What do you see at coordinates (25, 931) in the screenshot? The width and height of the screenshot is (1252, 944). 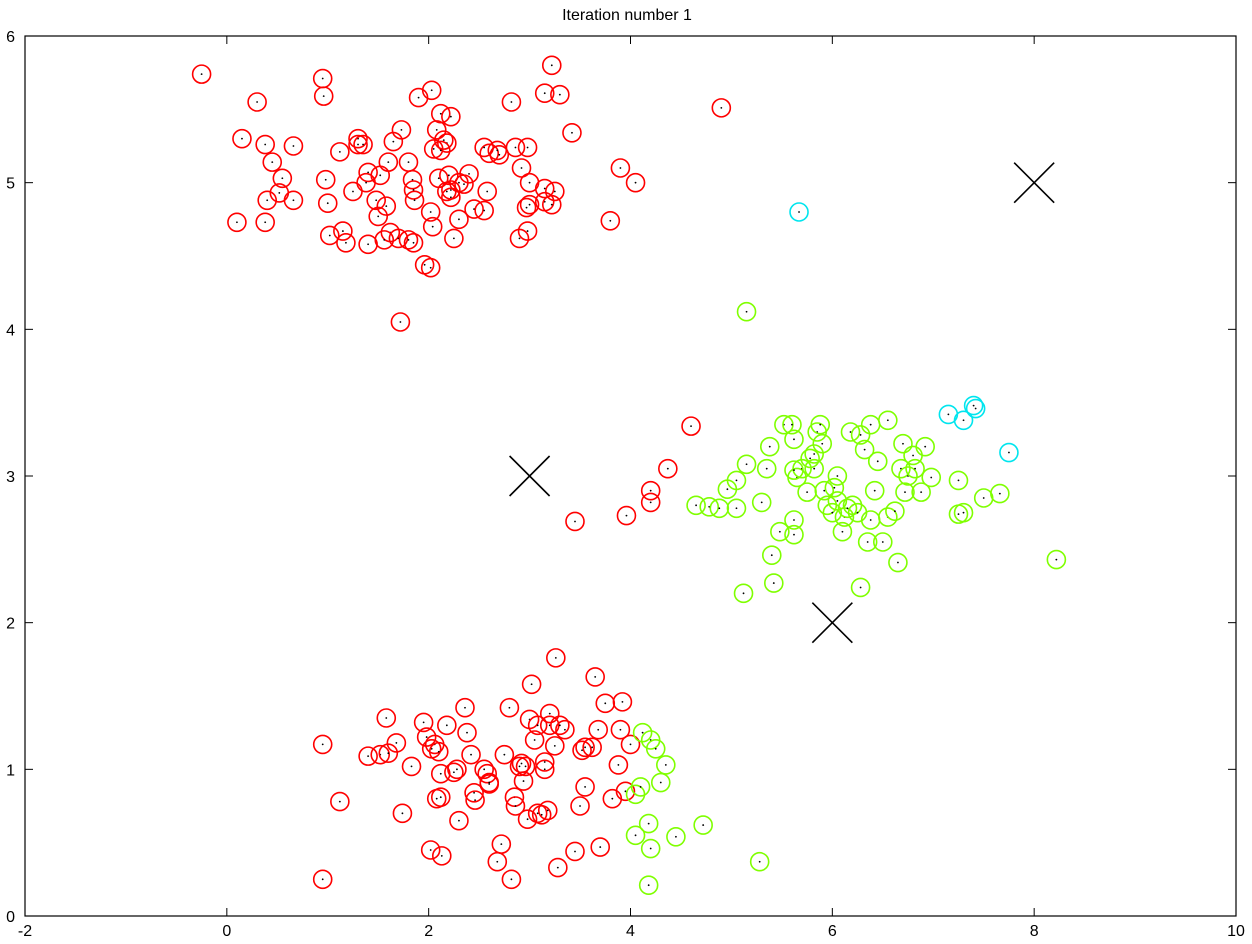 I see `x-tick-label: -2` at bounding box center [25, 931].